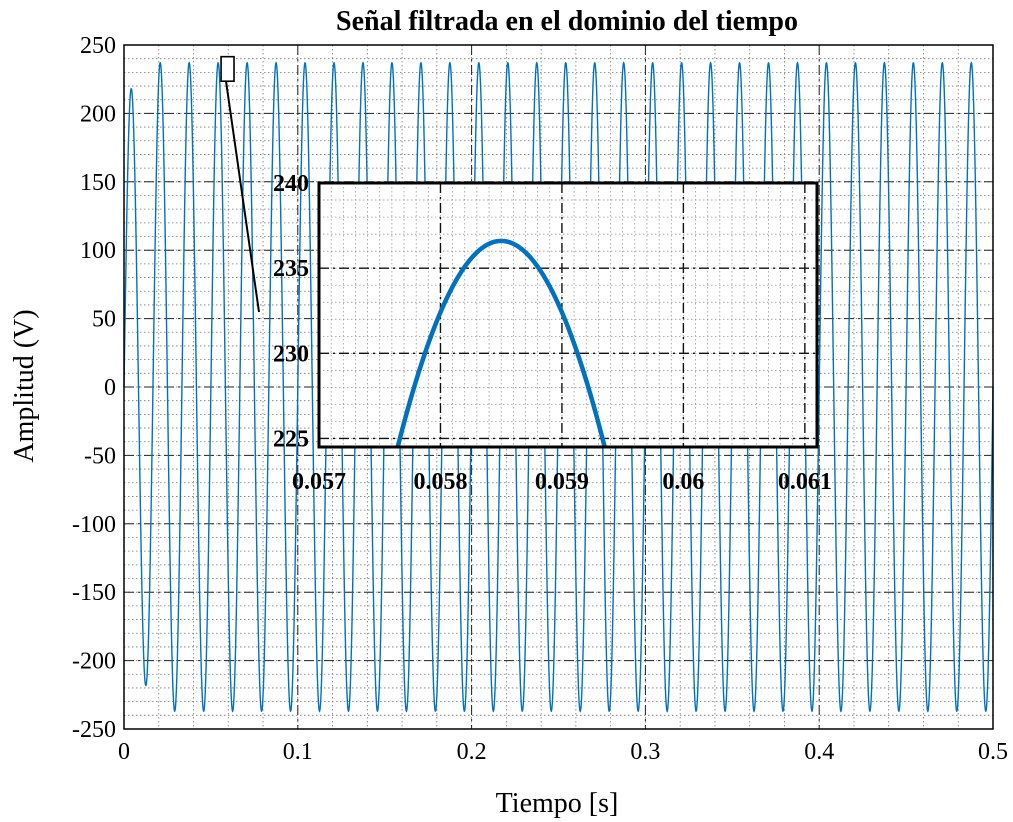 This screenshot has width=1013, height=822. Describe the element at coordinates (124, 752) in the screenshot. I see `x-tick-label: 0` at that location.